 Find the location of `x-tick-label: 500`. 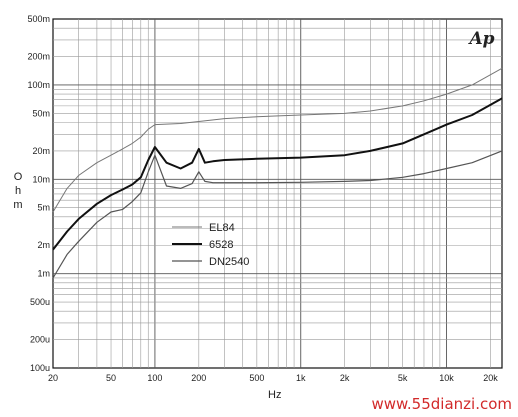

x-tick-label: 500 is located at coordinates (256, 378).